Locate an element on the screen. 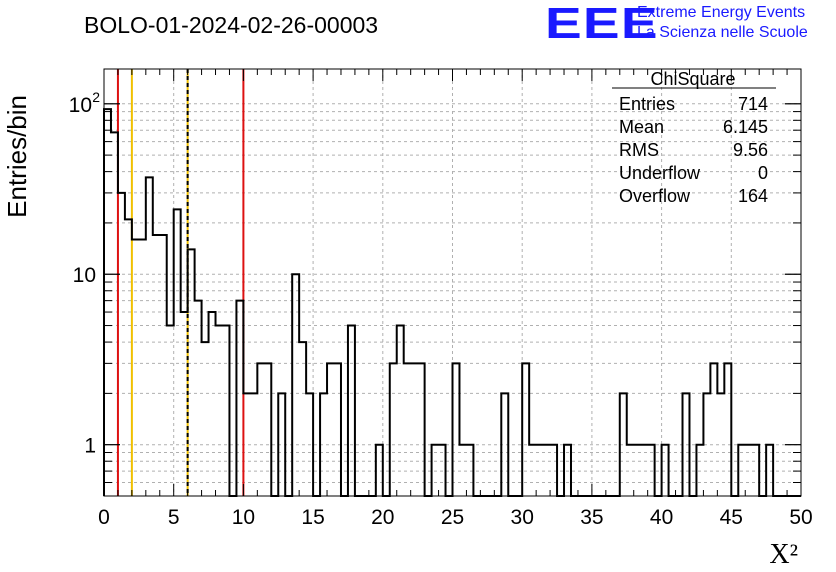  chart-title: BOLO-01-2024-02-26-00003 is located at coordinates (231, 25).